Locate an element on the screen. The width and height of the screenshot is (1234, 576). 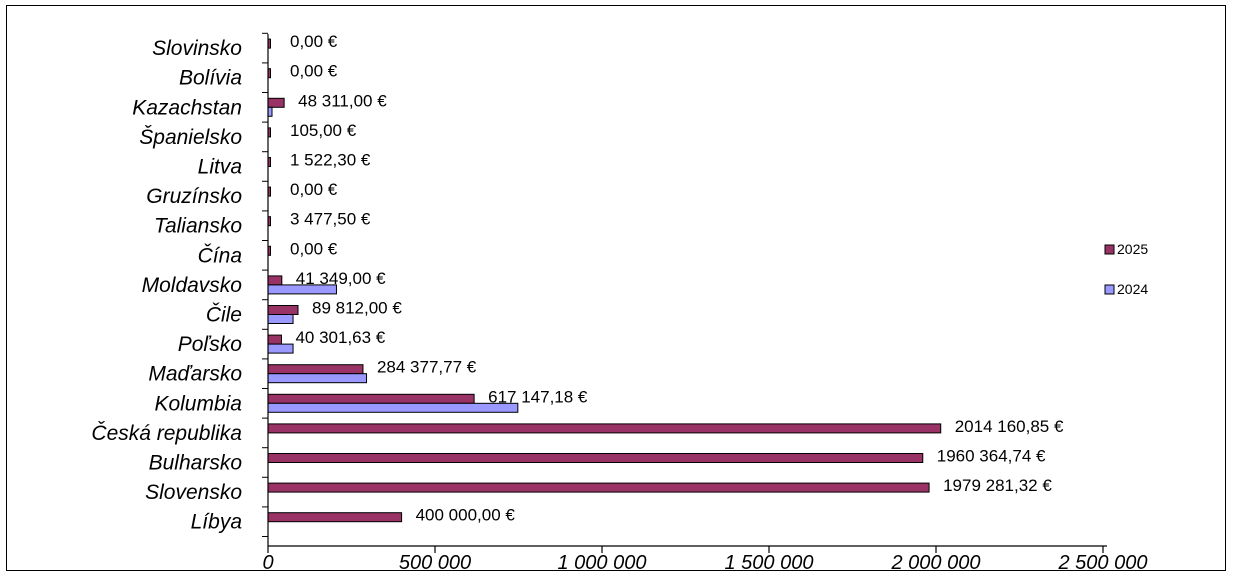
bar-2024-po-sko is located at coordinates (280, 348).